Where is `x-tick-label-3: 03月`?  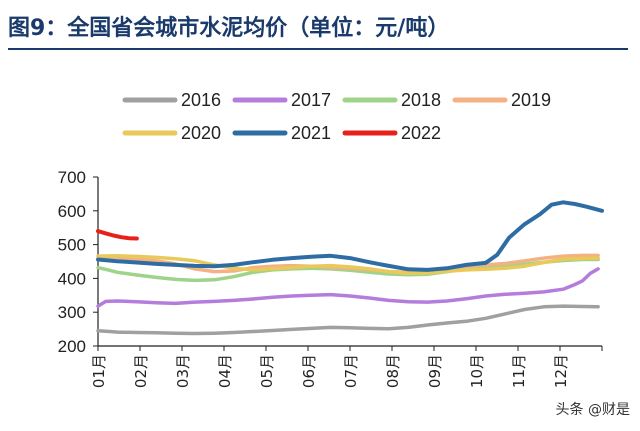
x-tick-label-3: 03月 is located at coordinates (183, 371).